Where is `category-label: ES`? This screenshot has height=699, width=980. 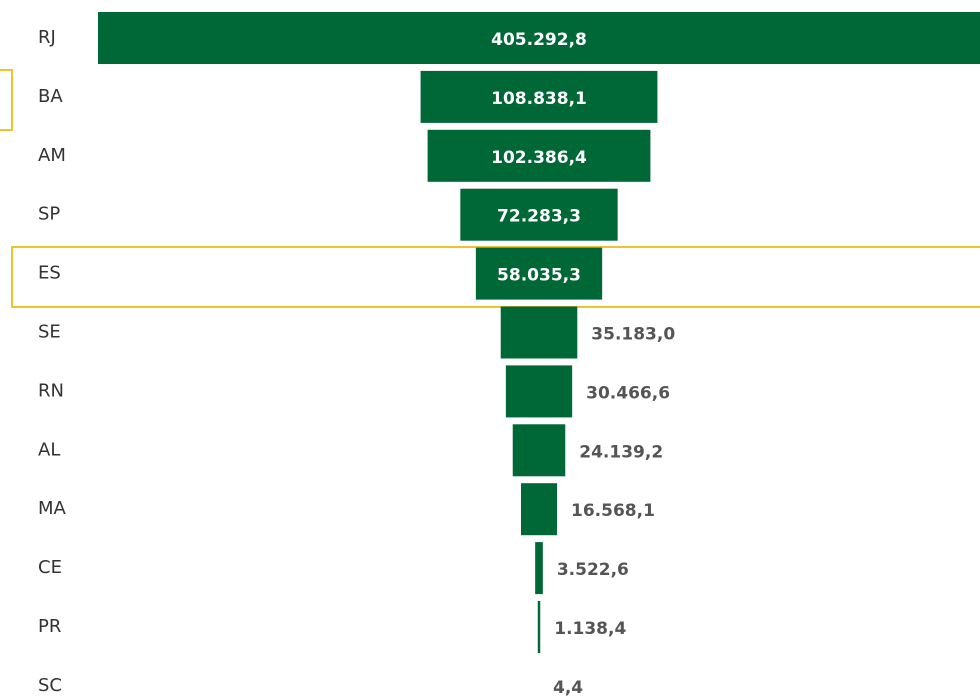 category-label: ES is located at coordinates (49, 273).